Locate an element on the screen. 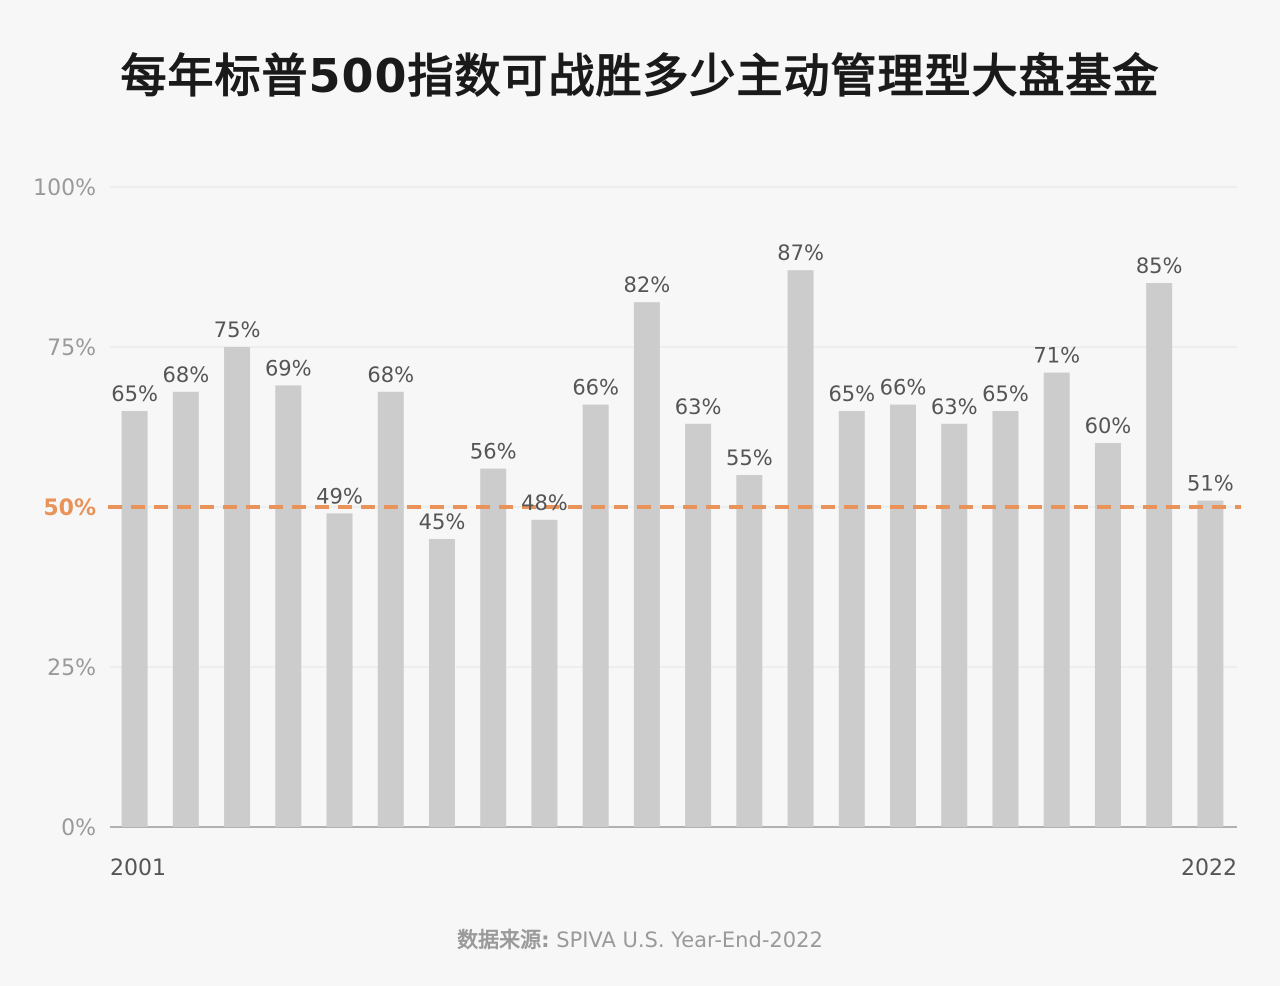  source-text: SPIVA U.S. Year-End-2022 is located at coordinates (686, 940).